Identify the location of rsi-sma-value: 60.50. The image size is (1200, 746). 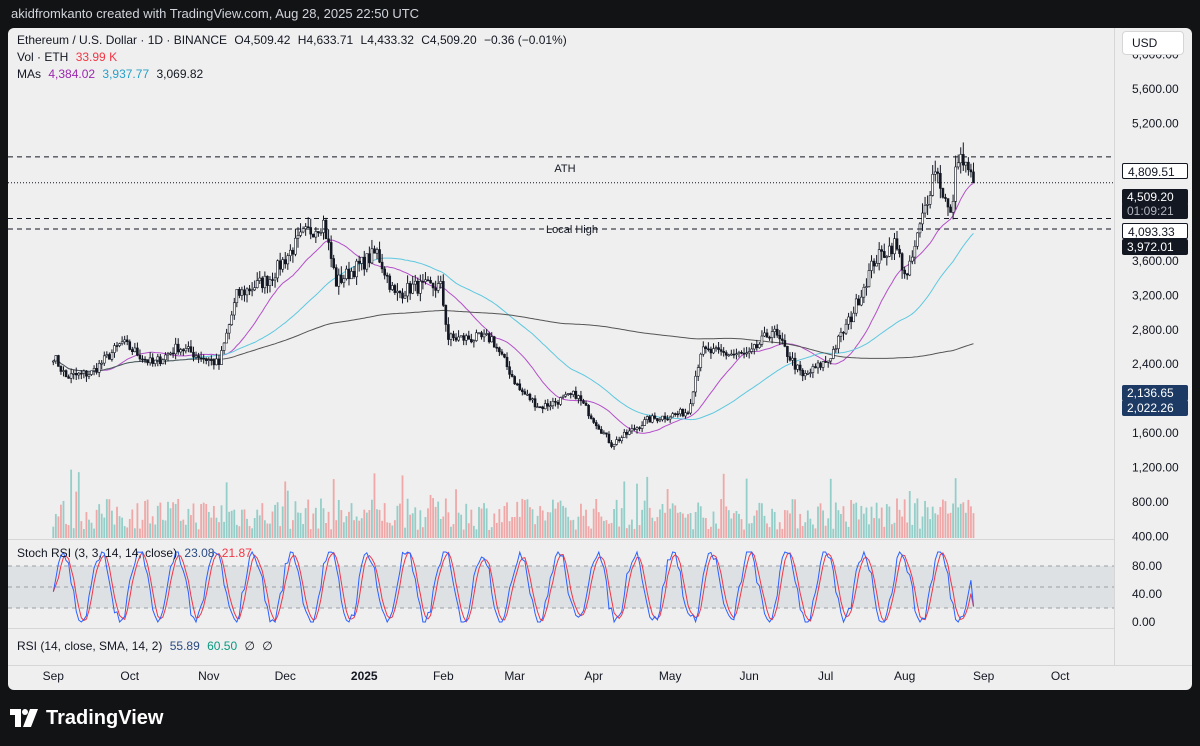
(222, 646).